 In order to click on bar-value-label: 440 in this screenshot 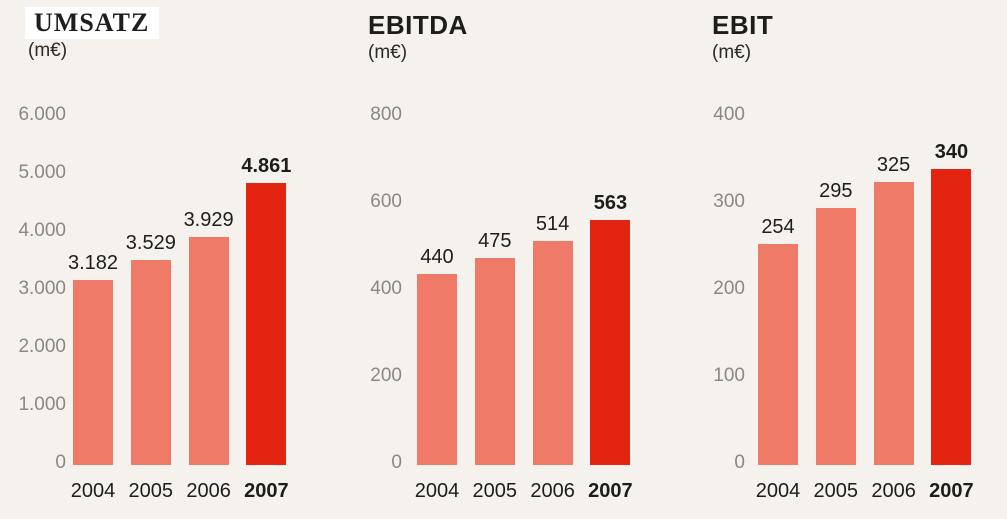, I will do `click(437, 256)`.